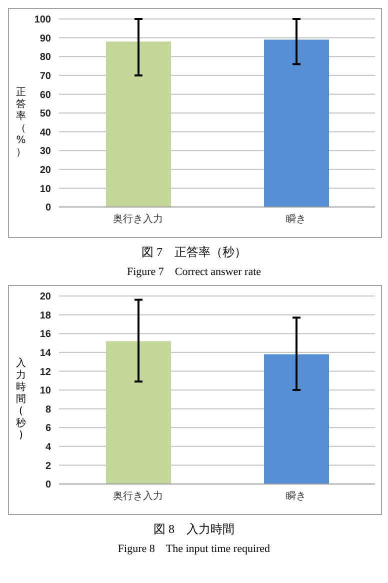 The height and width of the screenshot is (583, 388). What do you see at coordinates (46, 372) in the screenshot?
I see `y-tick-label: 12` at bounding box center [46, 372].